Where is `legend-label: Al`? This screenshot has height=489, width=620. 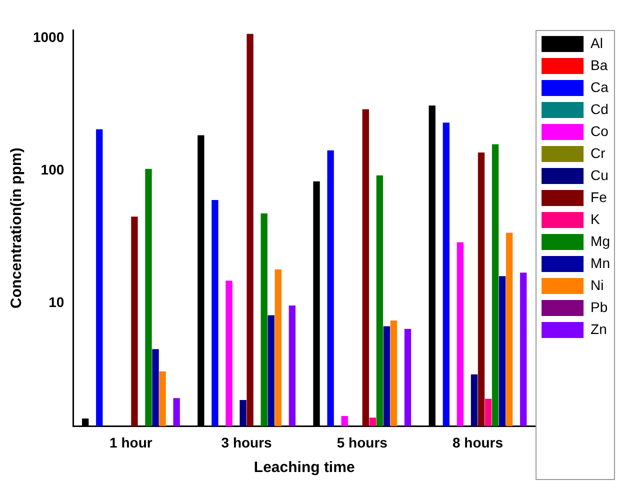
legend-label: Al is located at coordinates (597, 42).